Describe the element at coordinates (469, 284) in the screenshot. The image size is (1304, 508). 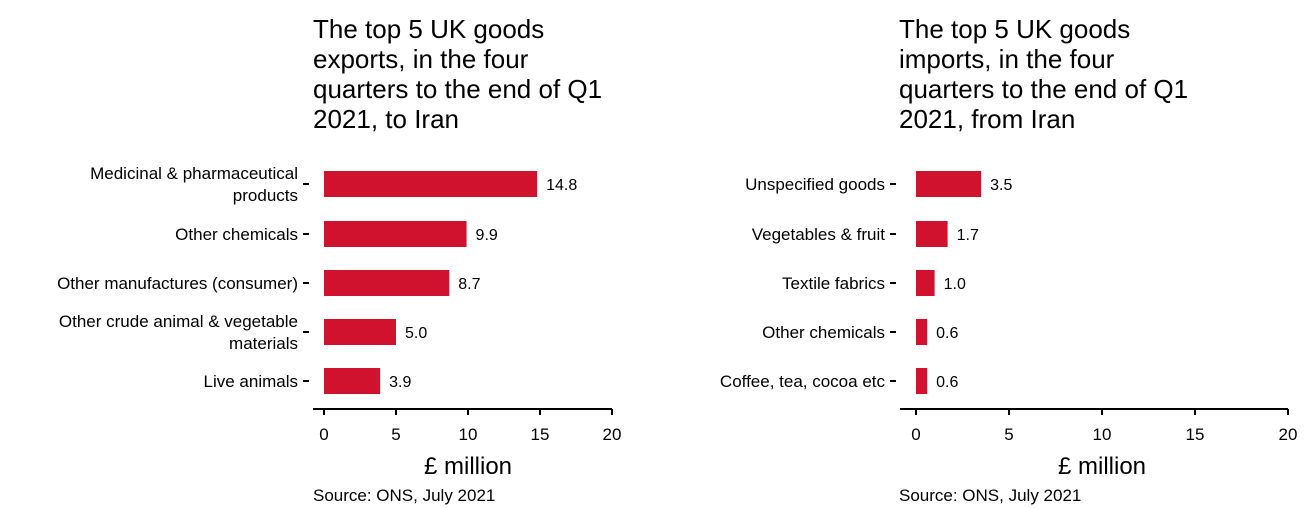
I see `exports-data-label: 8.7` at that location.